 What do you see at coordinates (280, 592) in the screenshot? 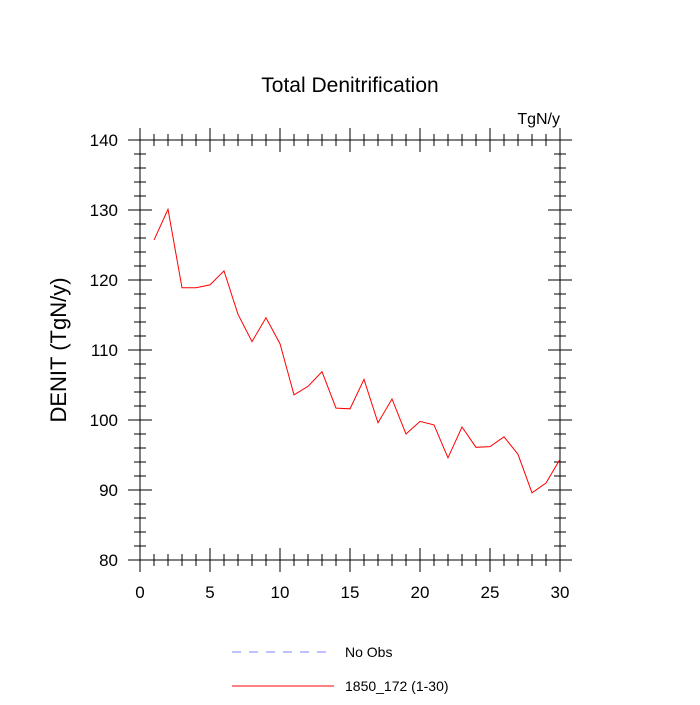
I see `x-tick-label: 10` at bounding box center [280, 592].